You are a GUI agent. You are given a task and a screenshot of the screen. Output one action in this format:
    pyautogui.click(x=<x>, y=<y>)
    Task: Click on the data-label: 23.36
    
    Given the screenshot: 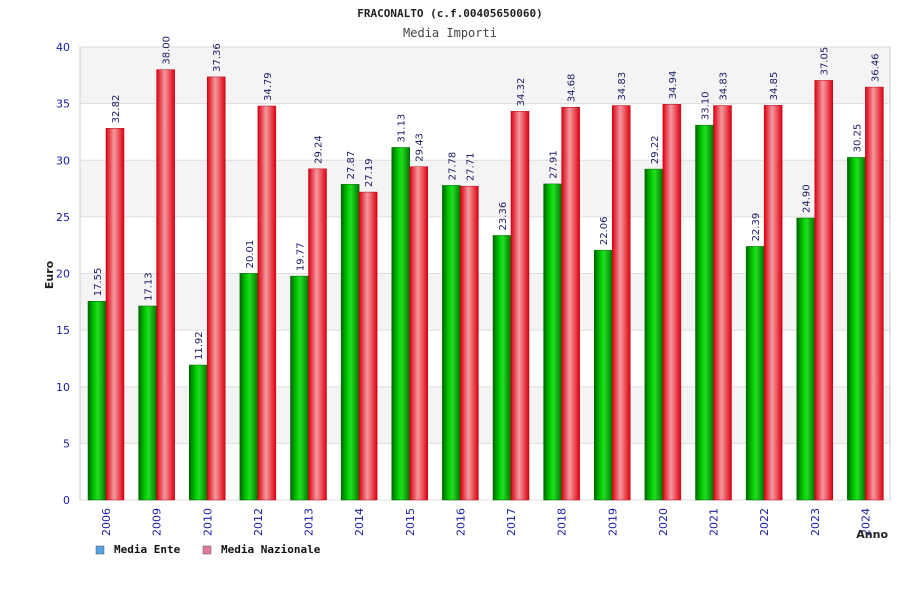 What is the action you would take?
    pyautogui.click(x=503, y=216)
    